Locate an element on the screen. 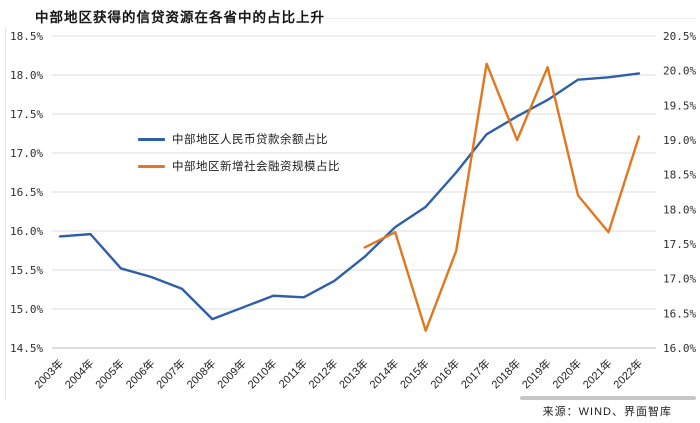 The height and width of the screenshot is (423, 700). x-axis-tick-label: 2005年 is located at coordinates (109, 373).